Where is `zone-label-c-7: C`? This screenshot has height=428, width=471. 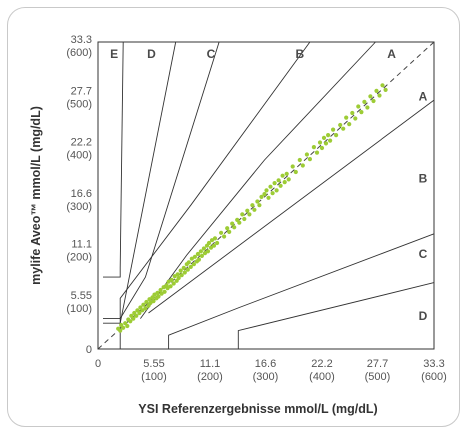
zone-label-c-7: C is located at coordinates (423, 254).